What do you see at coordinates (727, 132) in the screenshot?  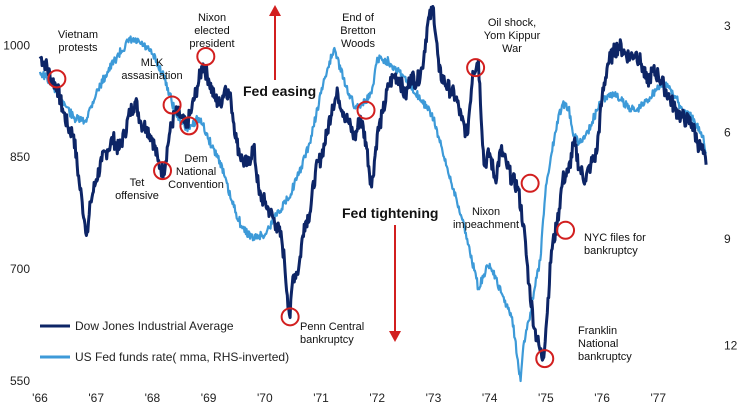 I see `right-y-tick-label: 6` at bounding box center [727, 132].